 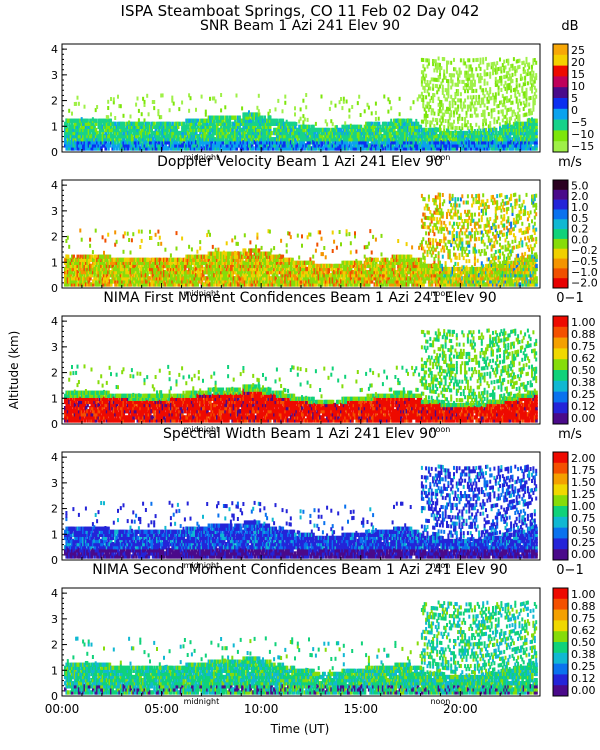 I want to click on panel-title: SNR Beam 1 Azi 241 Elev 90, so click(x=300, y=26).